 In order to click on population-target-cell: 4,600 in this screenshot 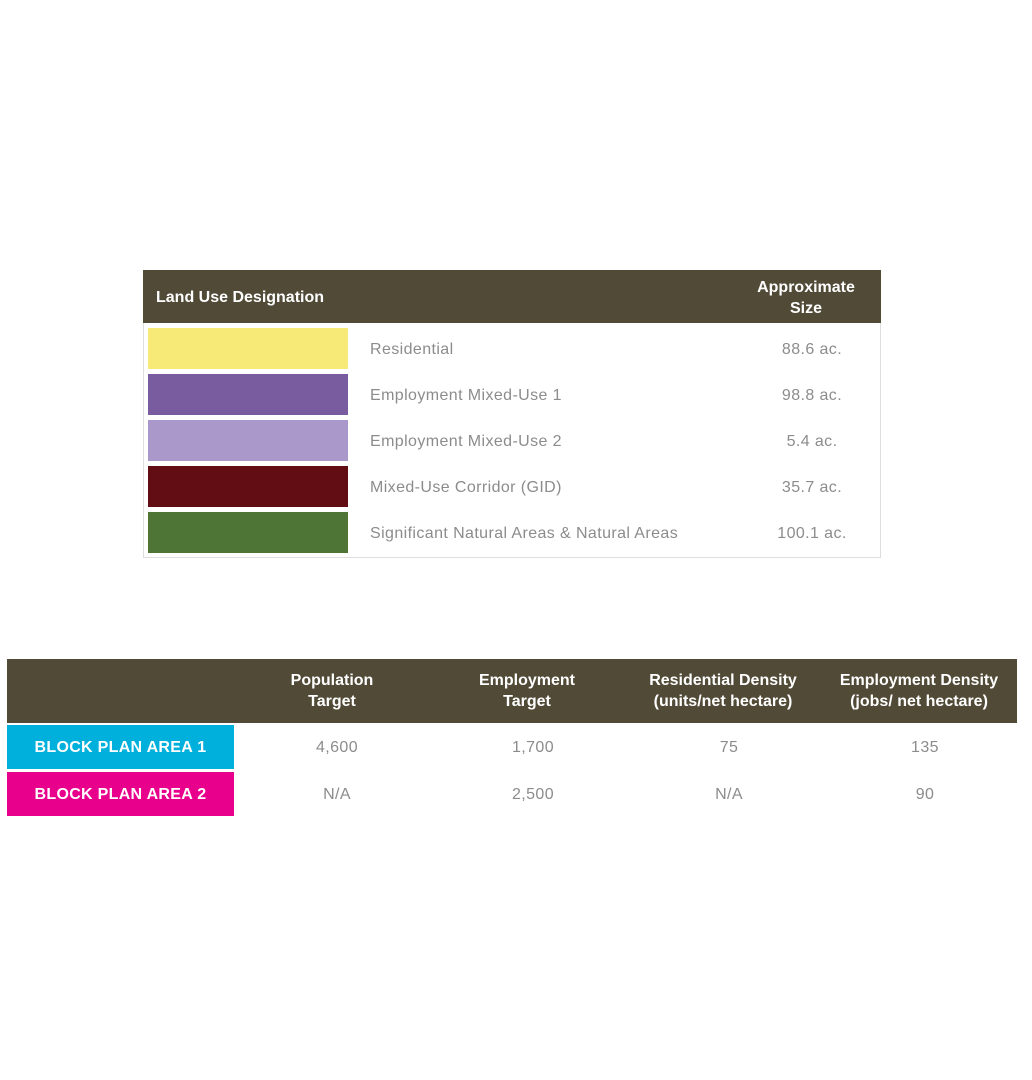, I will do `click(337, 747)`.